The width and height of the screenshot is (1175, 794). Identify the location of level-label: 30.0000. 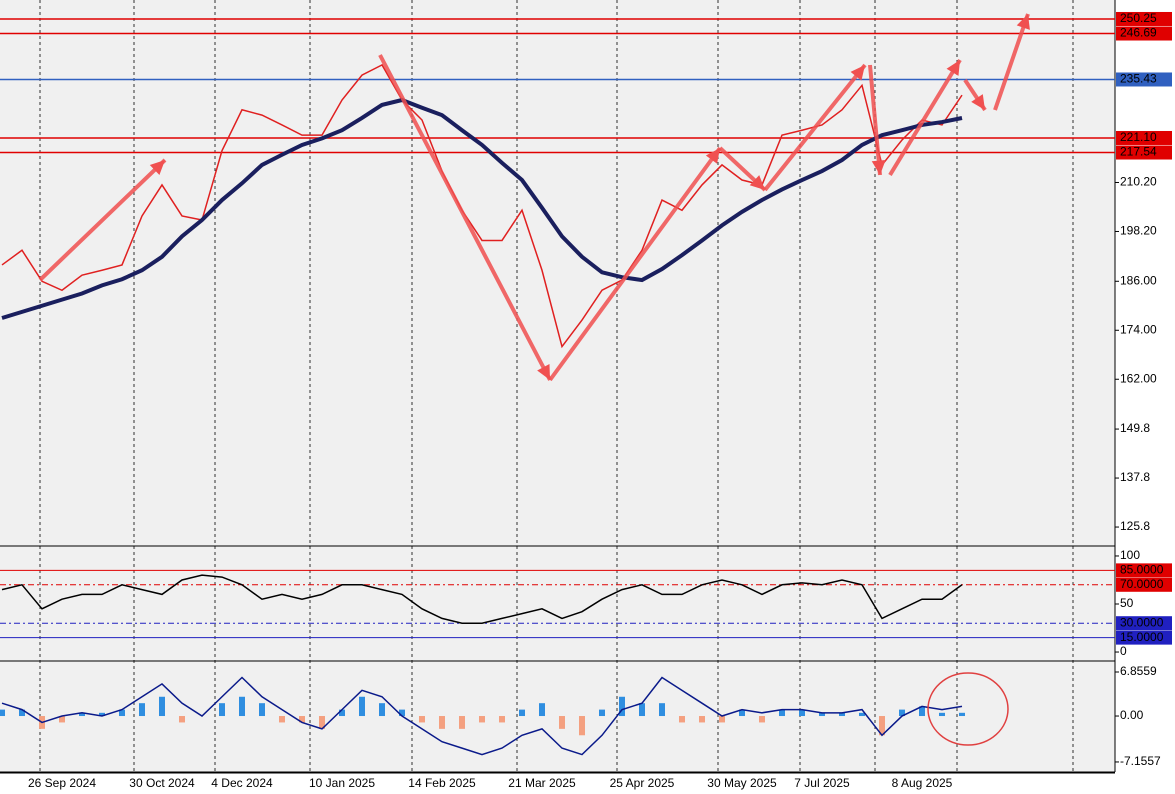
(1142, 622).